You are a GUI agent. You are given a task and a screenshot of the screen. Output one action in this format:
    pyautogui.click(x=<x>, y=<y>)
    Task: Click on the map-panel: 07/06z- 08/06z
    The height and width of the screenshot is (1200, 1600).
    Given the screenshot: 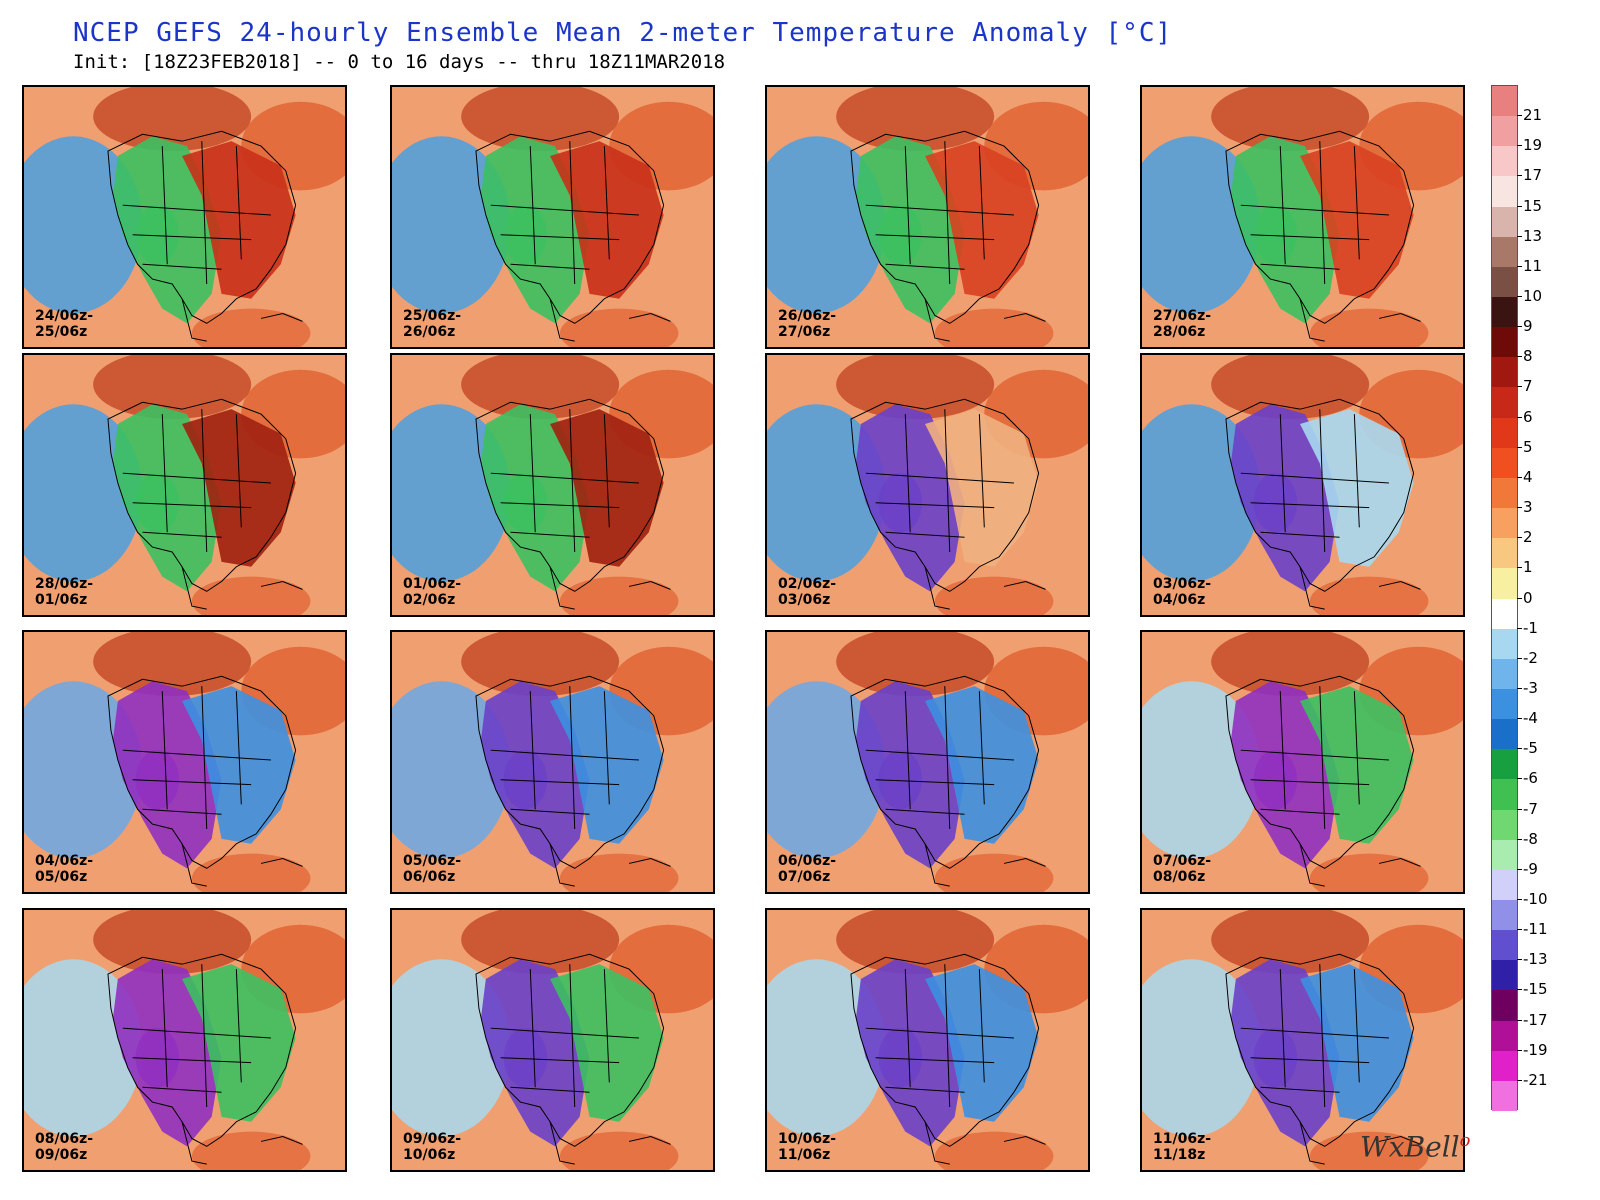 What is the action you would take?
    pyautogui.click(x=1302, y=762)
    